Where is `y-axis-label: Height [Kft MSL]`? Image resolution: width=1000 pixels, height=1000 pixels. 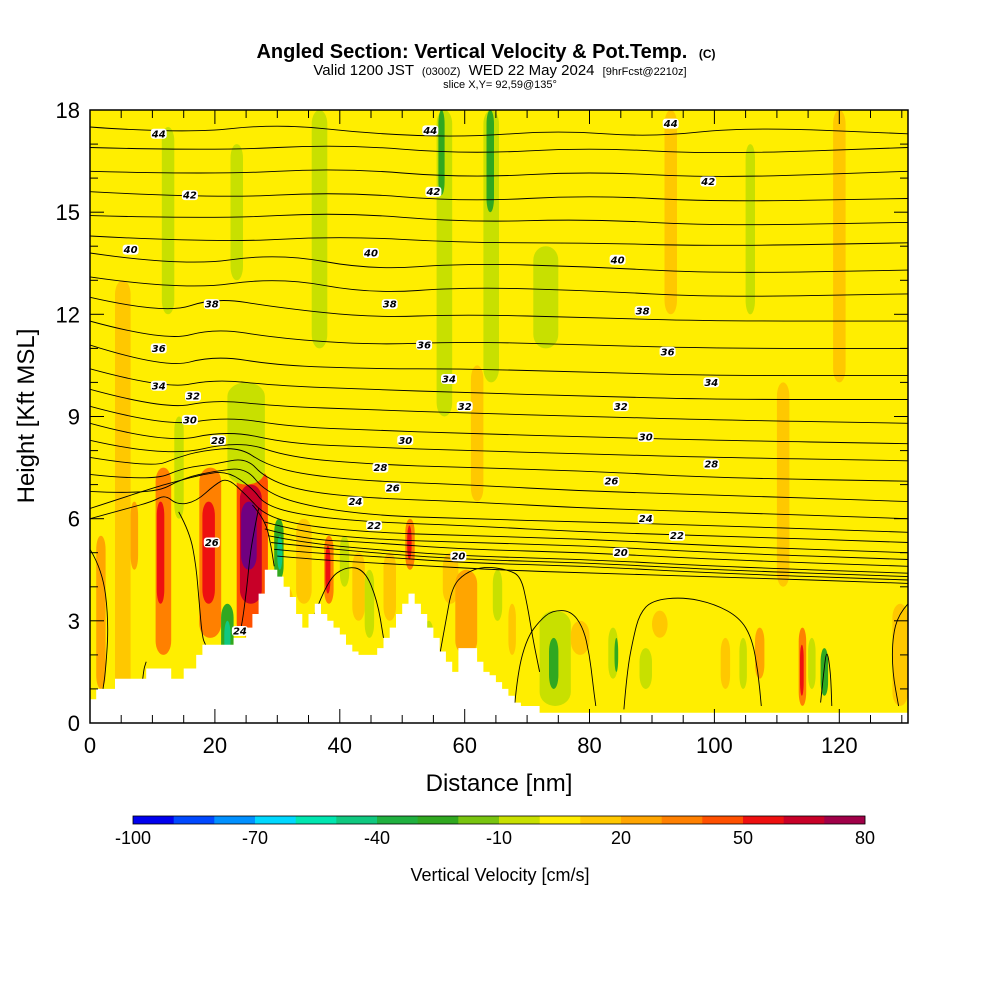
y-axis-label: Height [Kft MSL] is located at coordinates (26, 416).